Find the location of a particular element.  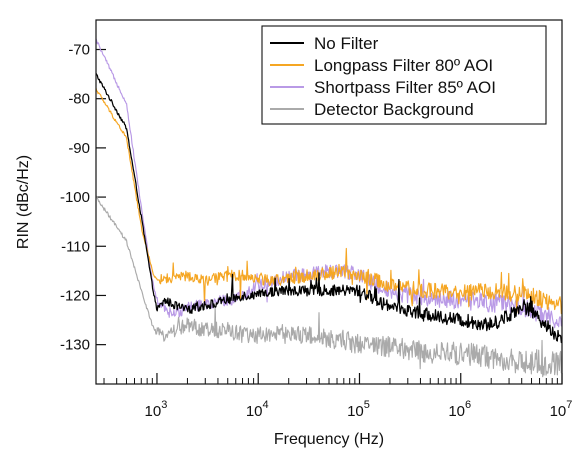

legend-box is located at coordinates (404, 75).